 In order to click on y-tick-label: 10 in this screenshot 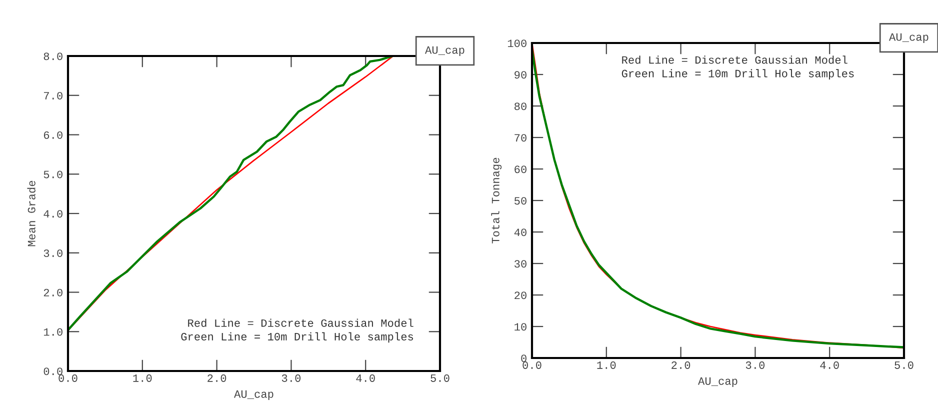, I will do `click(520, 327)`.